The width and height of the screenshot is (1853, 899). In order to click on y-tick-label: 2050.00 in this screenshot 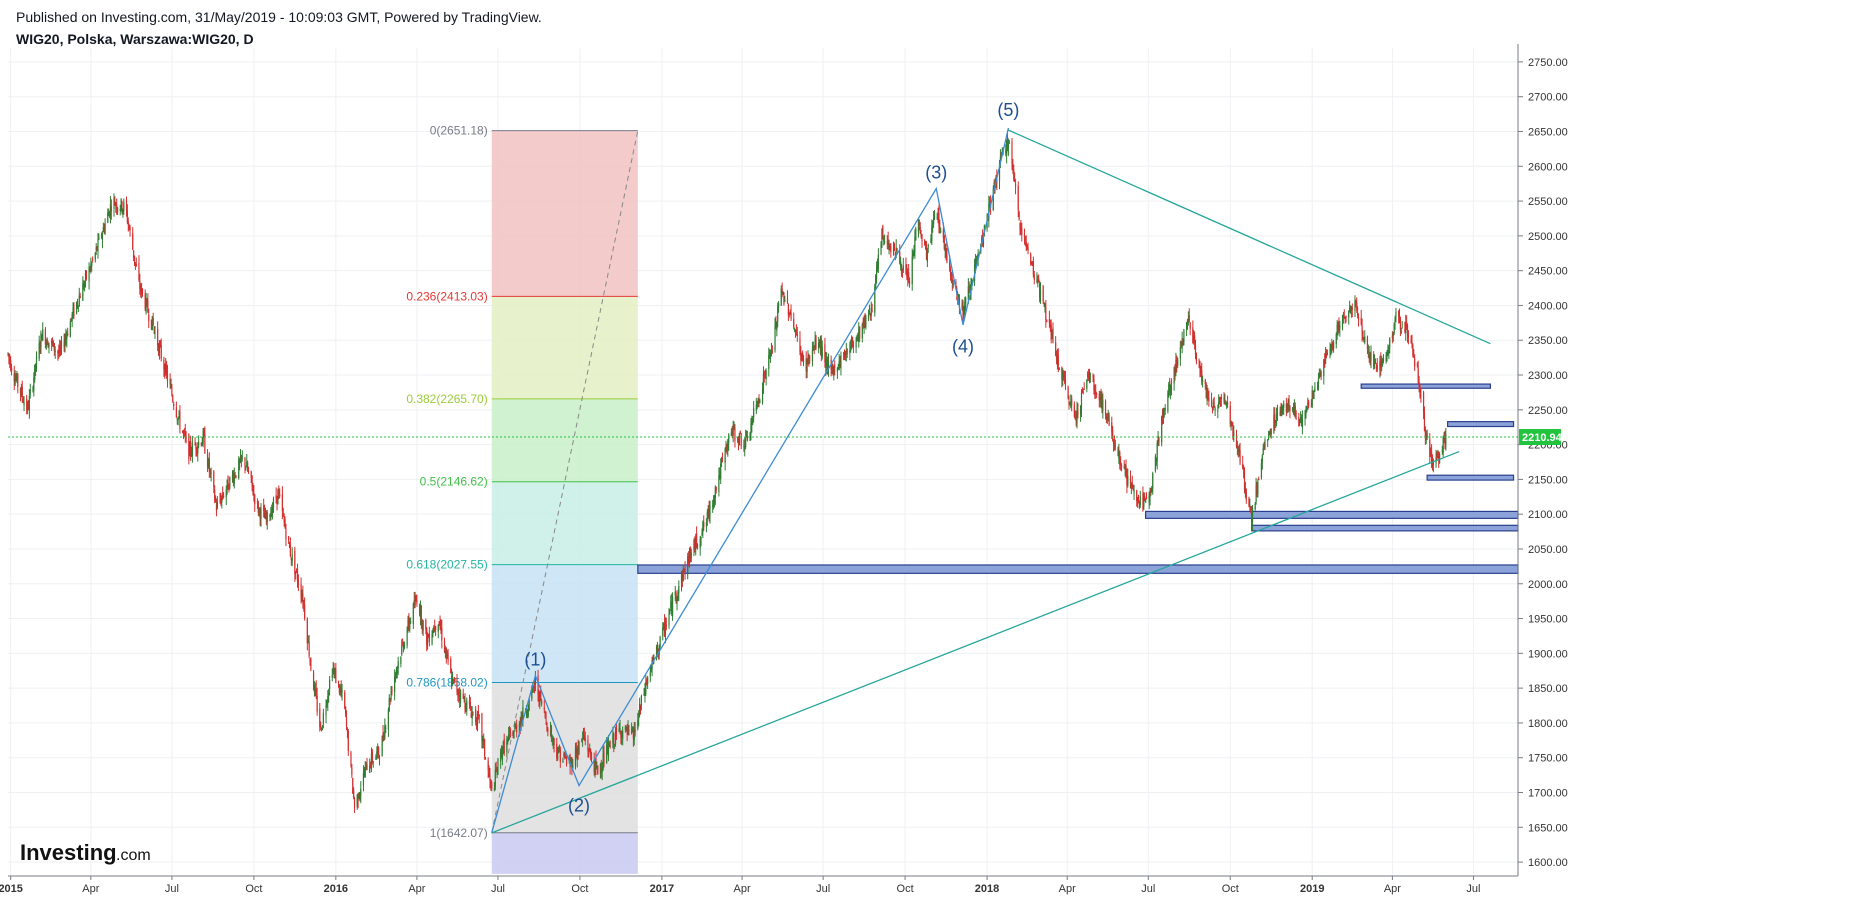, I will do `click(1548, 550)`.